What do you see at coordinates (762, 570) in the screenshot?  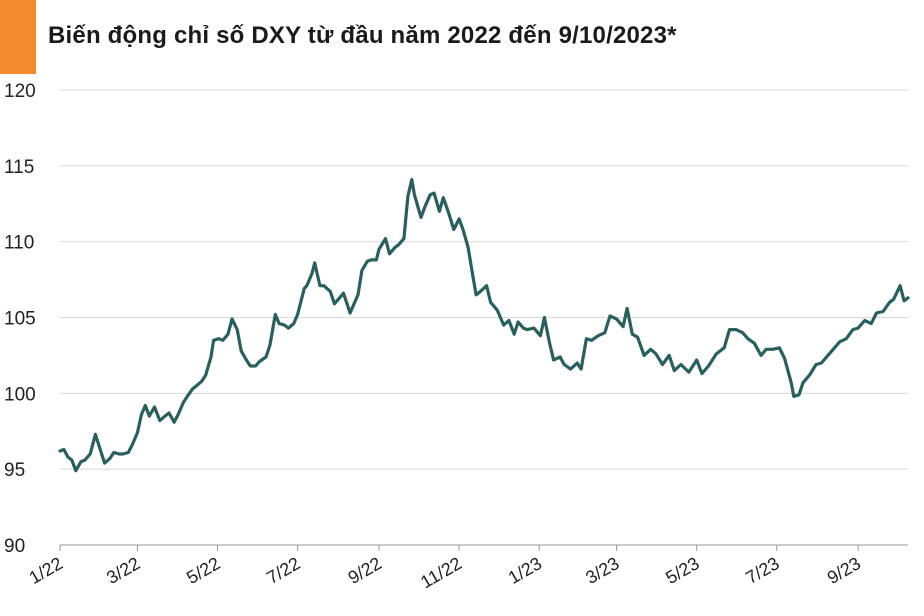 I see `x-tick-label-9: 7/23` at bounding box center [762, 570].